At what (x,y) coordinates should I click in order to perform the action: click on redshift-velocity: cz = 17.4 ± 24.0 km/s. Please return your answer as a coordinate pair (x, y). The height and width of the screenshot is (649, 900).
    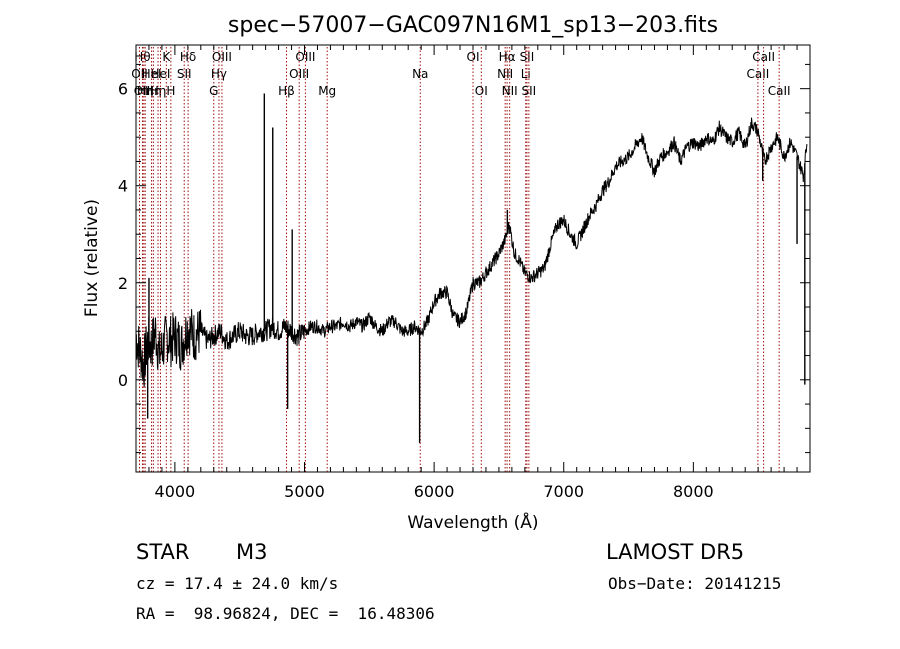
    Looking at the image, I should click on (237, 583).